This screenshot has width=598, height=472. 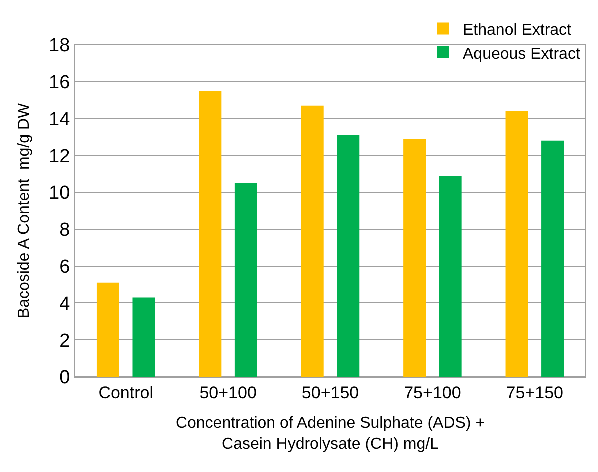 What do you see at coordinates (24, 210) in the screenshot?
I see `y-axis-title: Bacoside A Content mg/g DW` at bounding box center [24, 210].